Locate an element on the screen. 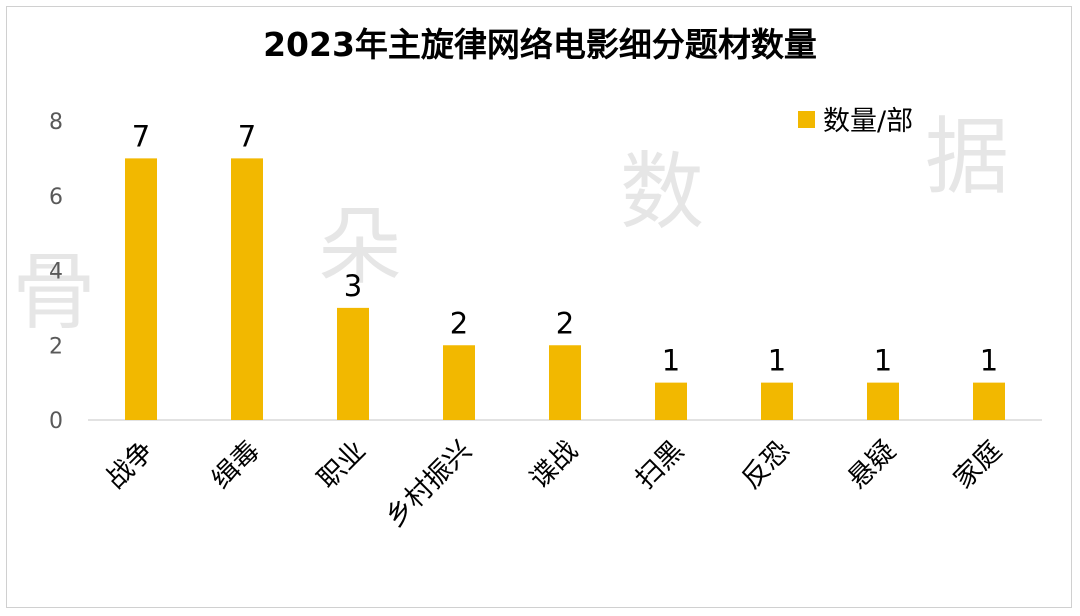 Image resolution: width=1080 pixels, height=616 pixels. x-tick-label: 扫黑 is located at coordinates (660, 465).